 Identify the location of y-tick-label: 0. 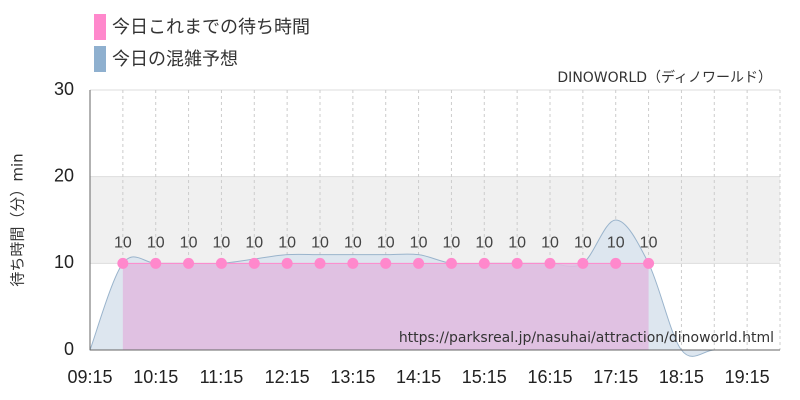
(69, 349).